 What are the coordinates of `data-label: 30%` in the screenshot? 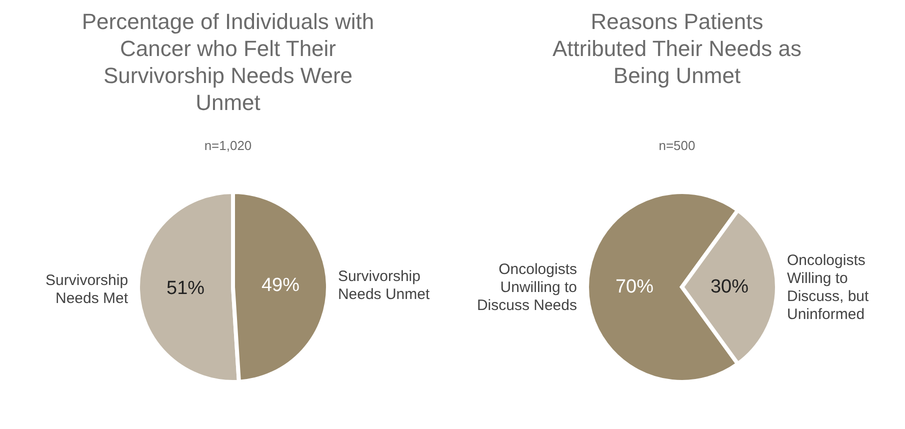 It's located at (729, 287).